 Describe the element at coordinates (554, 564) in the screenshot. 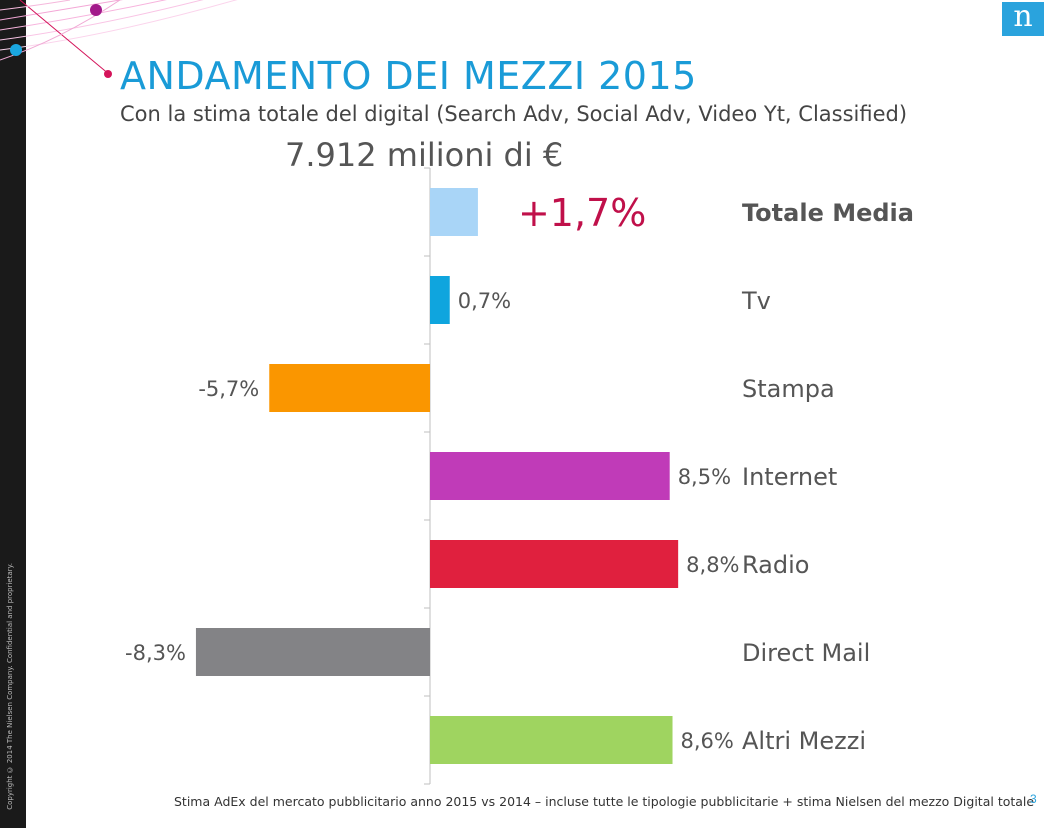

I see `bar-radio` at that location.